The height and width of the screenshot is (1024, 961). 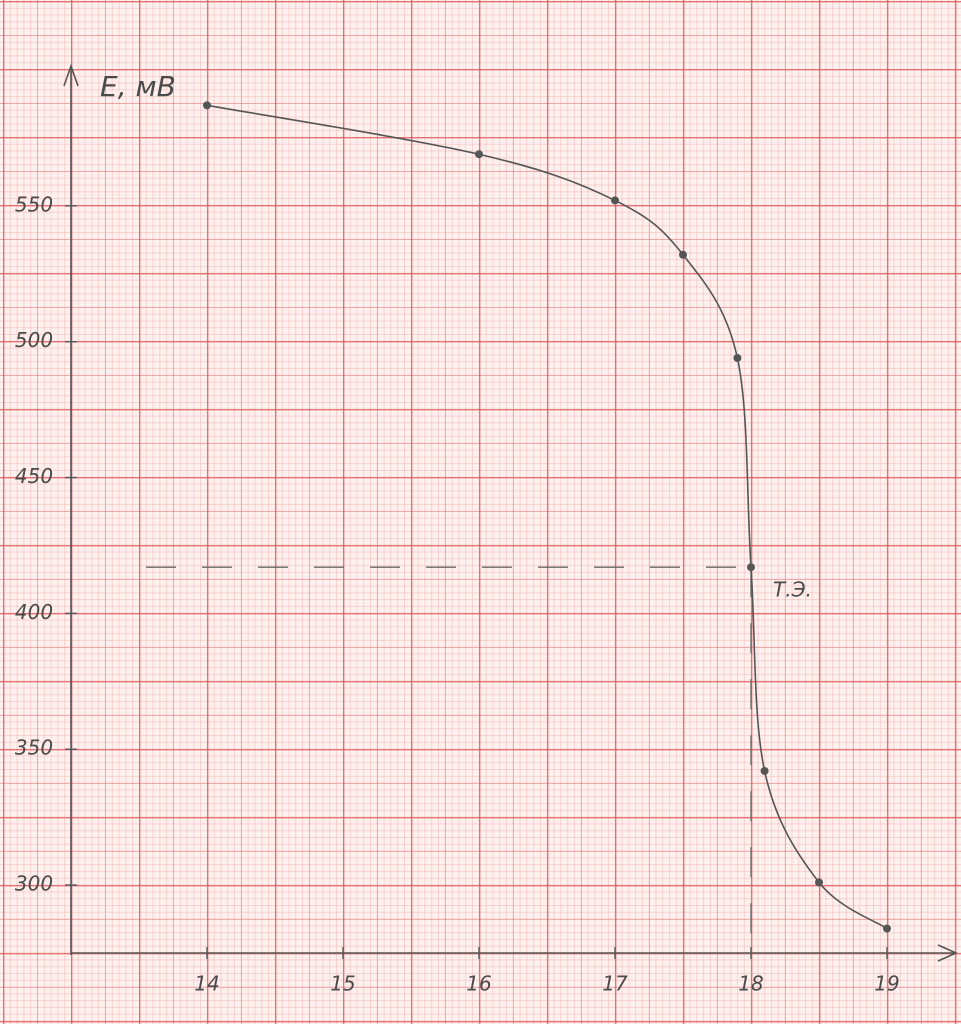 What do you see at coordinates (478, 984) in the screenshot?
I see `x-tick-label: 16` at bounding box center [478, 984].